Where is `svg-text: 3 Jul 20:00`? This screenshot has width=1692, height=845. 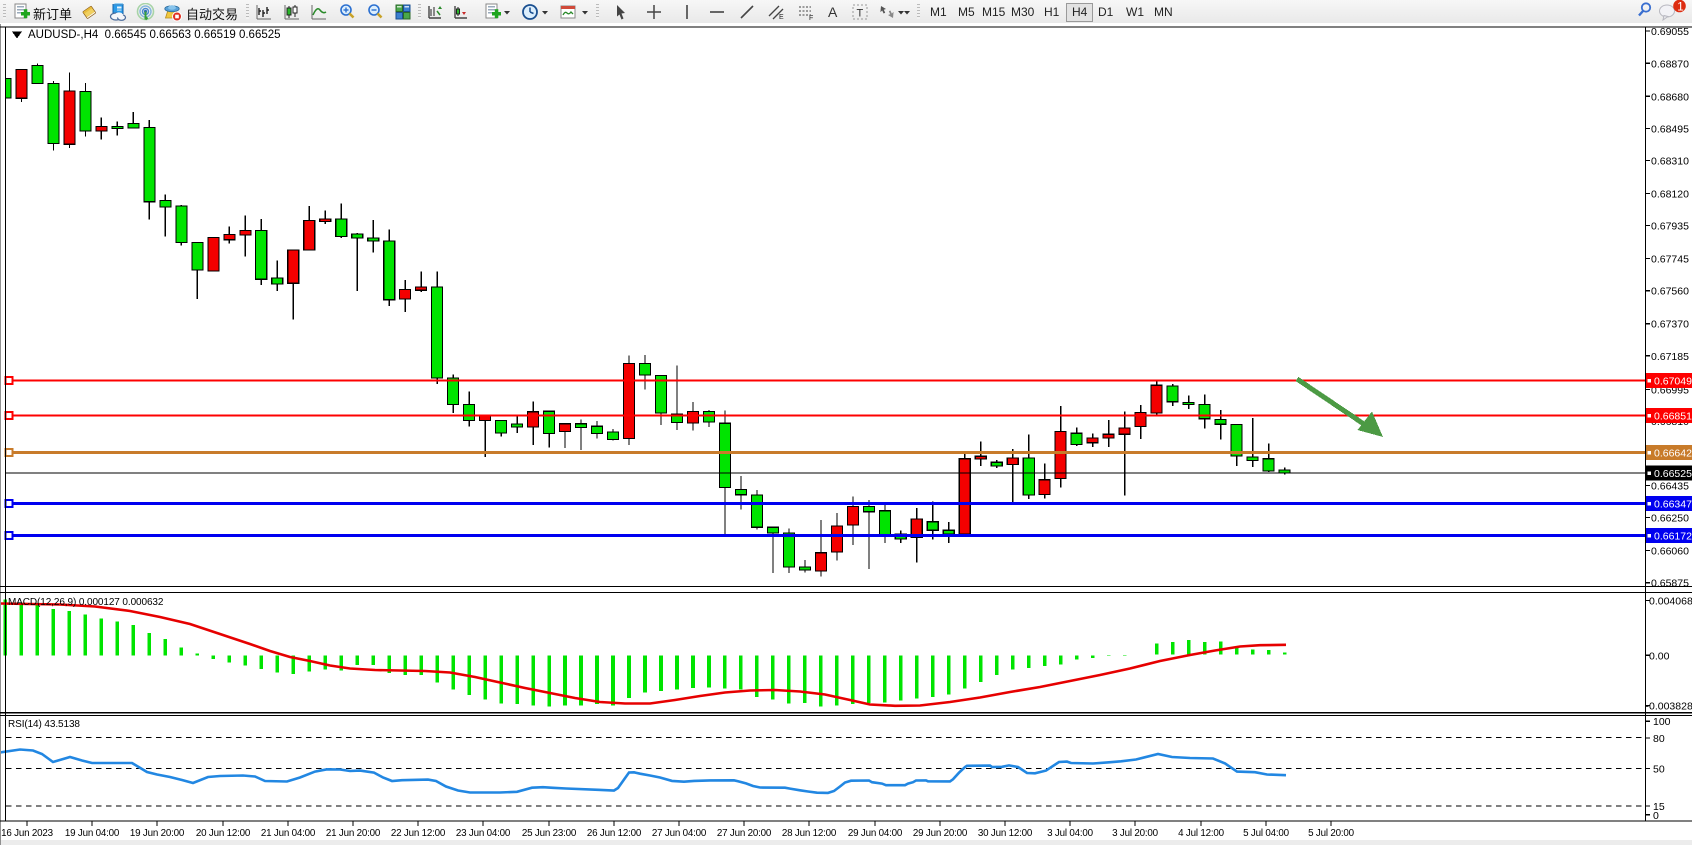 svg-text: 3 Jul 20:00 is located at coordinates (1135, 833).